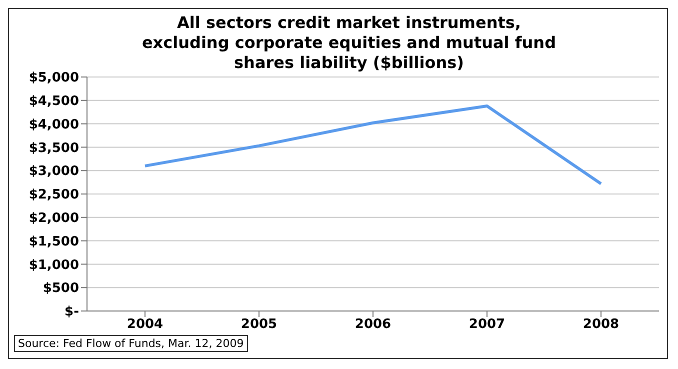 This screenshot has height=369, width=678. What do you see at coordinates (60, 288) in the screenshot?
I see `y-tick-label: $500` at bounding box center [60, 288].